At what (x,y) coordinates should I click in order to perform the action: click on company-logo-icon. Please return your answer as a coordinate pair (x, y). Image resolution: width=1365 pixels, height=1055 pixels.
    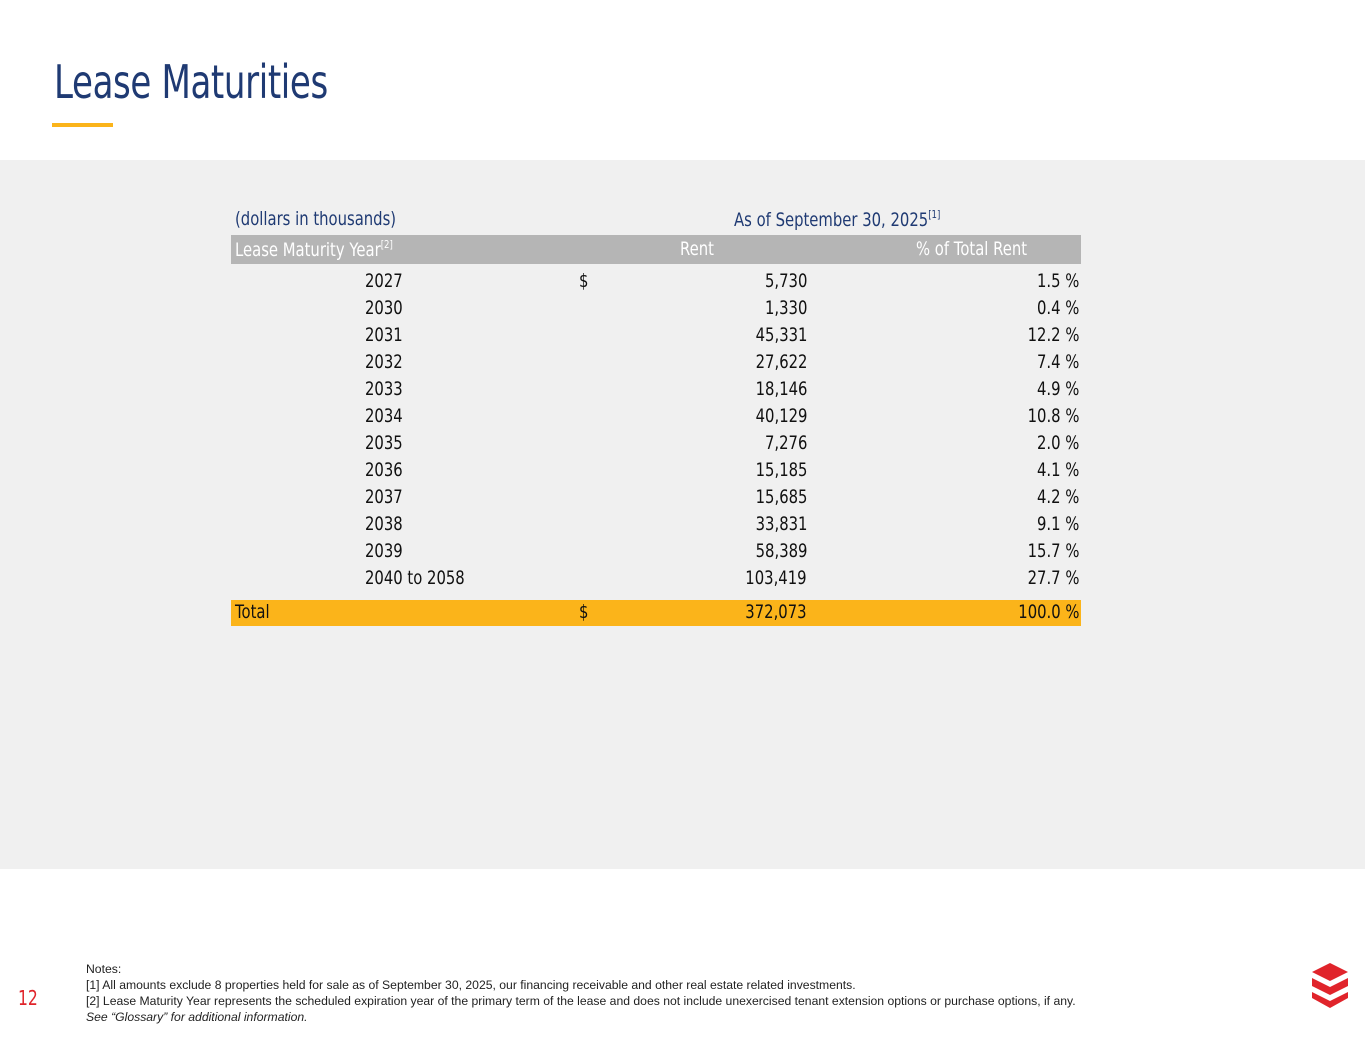
    Looking at the image, I should click on (1330, 985).